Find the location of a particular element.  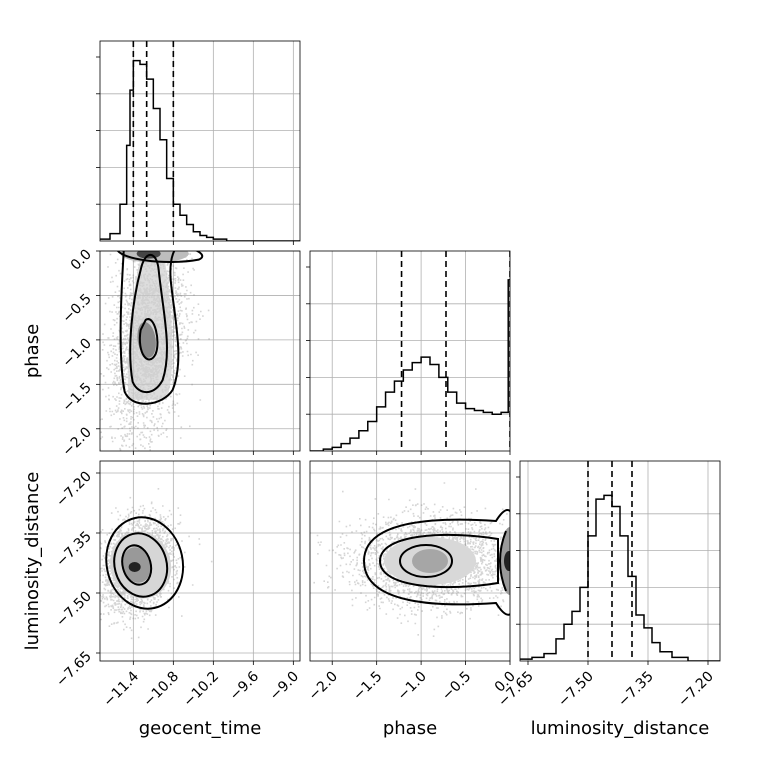

x-tick-label: −0.5 is located at coordinates (456, 686).